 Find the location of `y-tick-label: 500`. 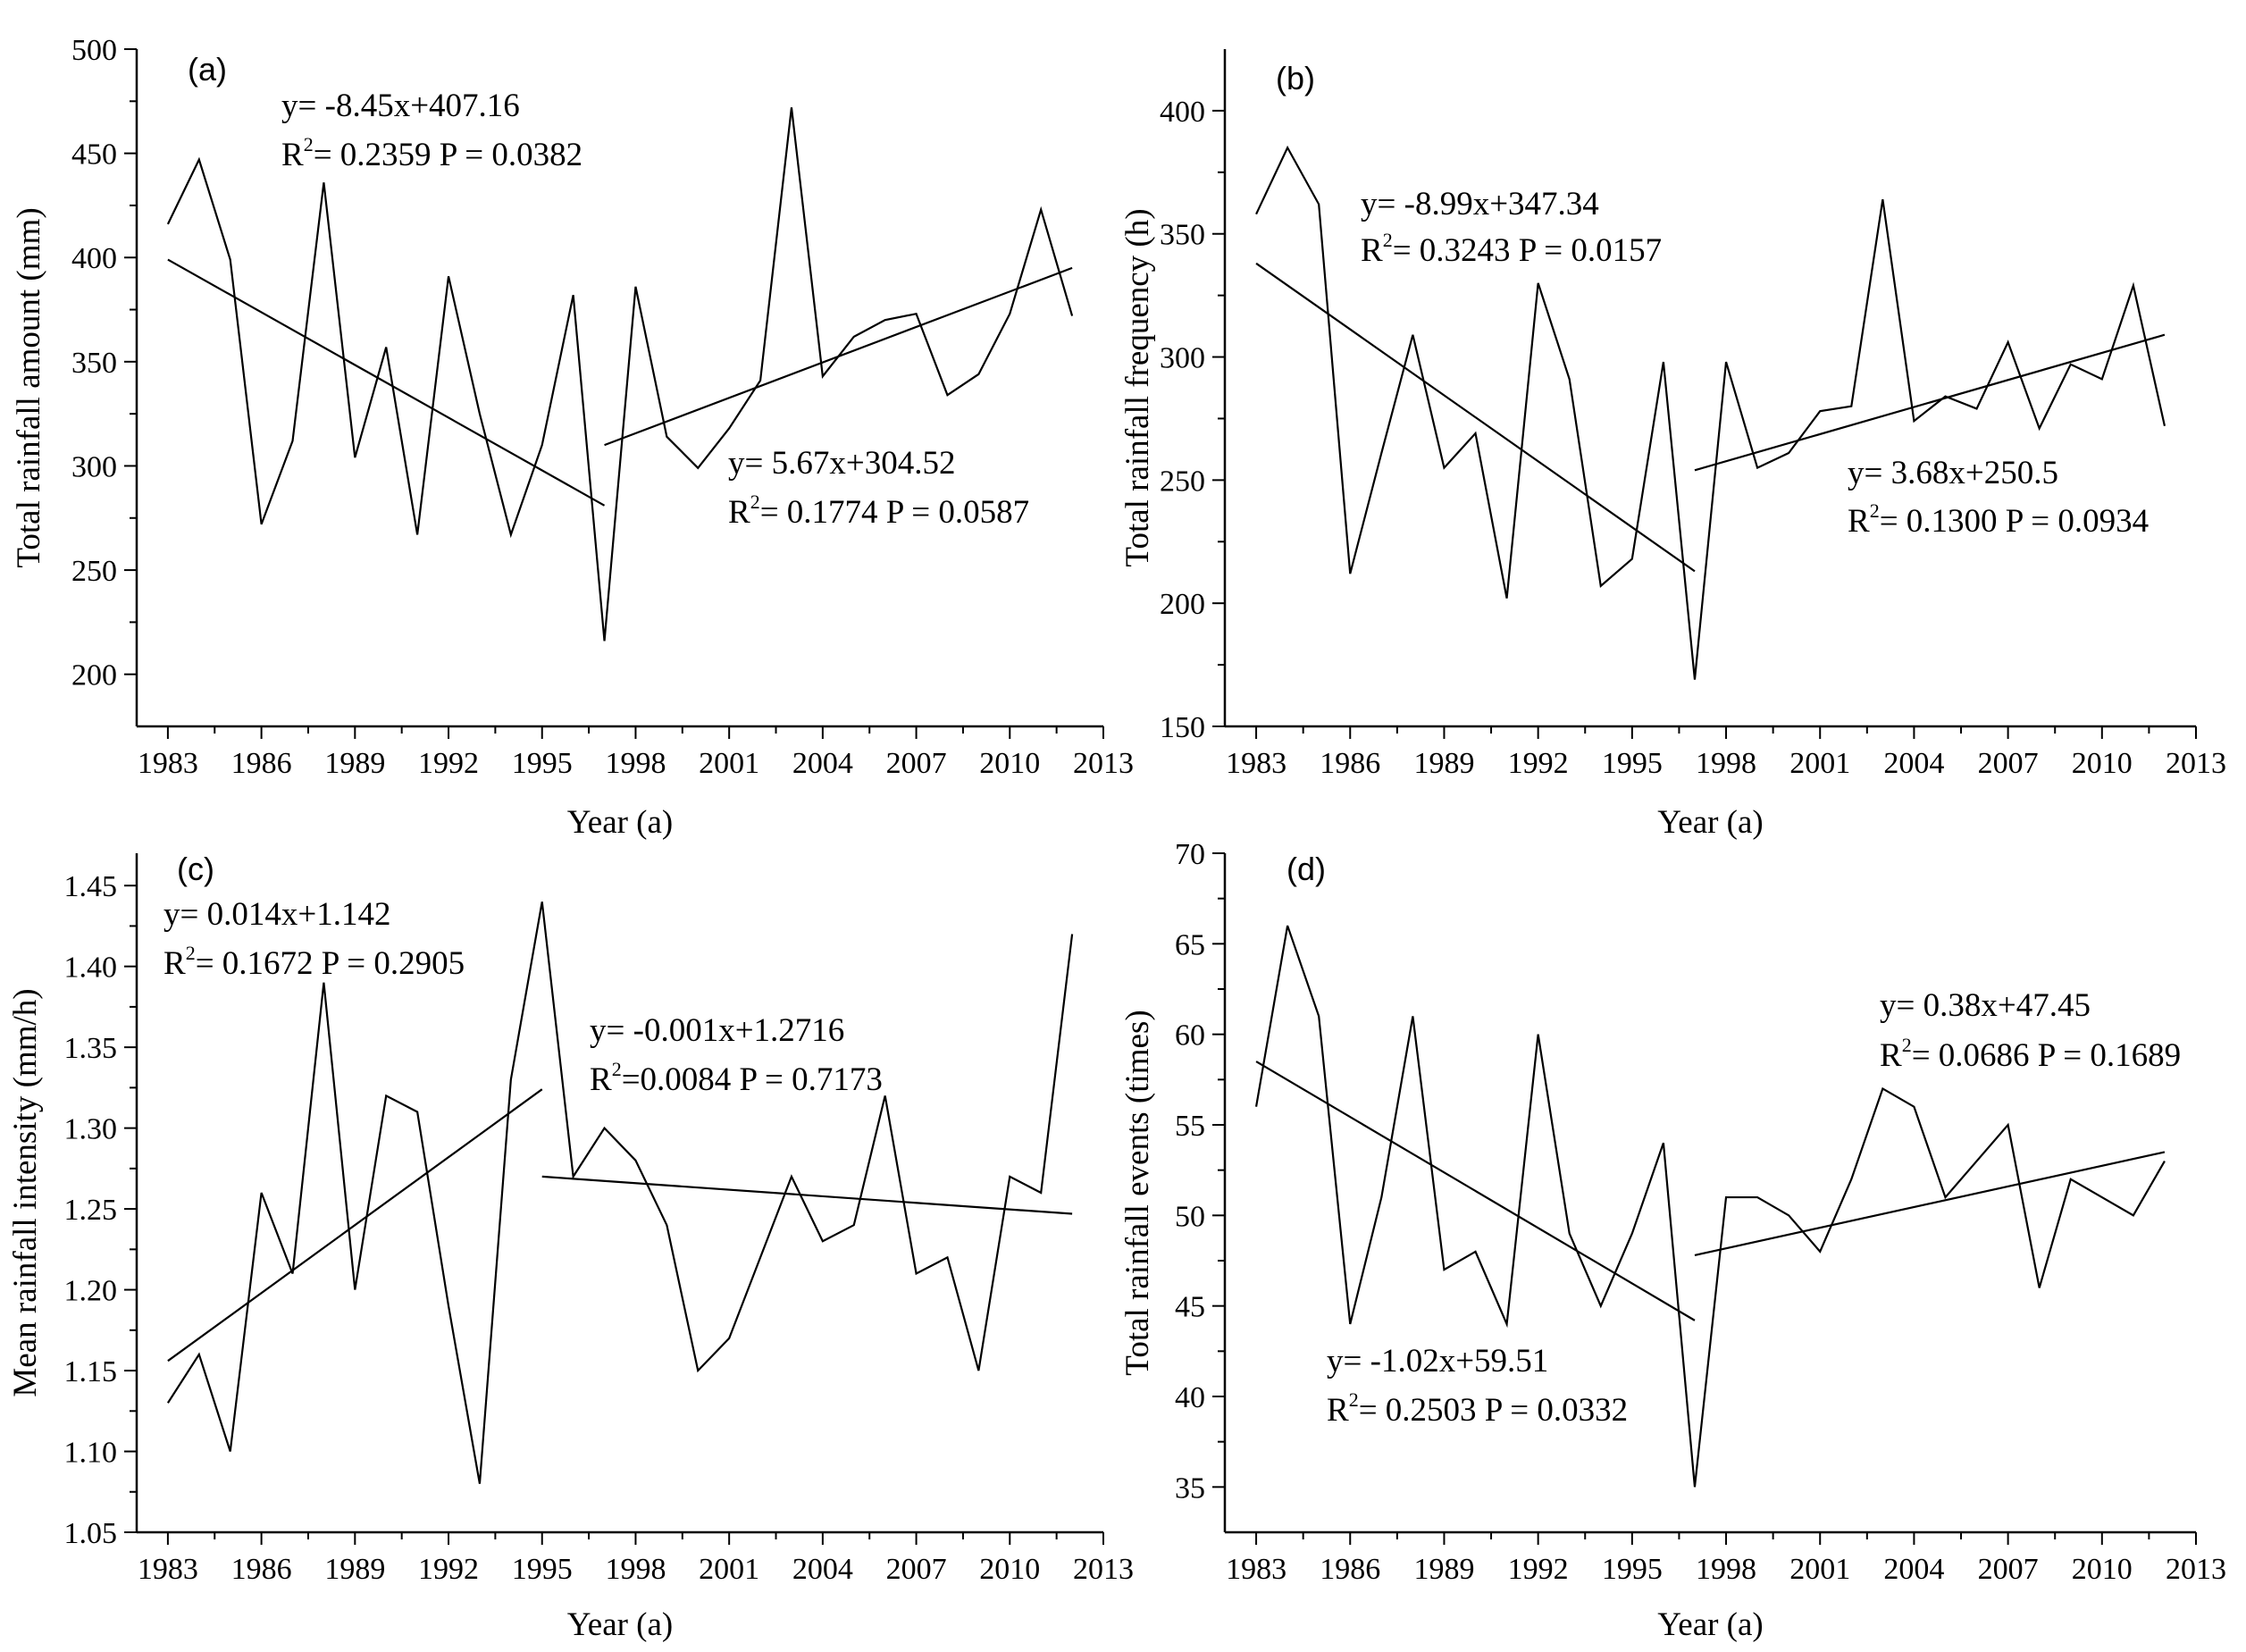

y-tick-label: 500 is located at coordinates (94, 50).